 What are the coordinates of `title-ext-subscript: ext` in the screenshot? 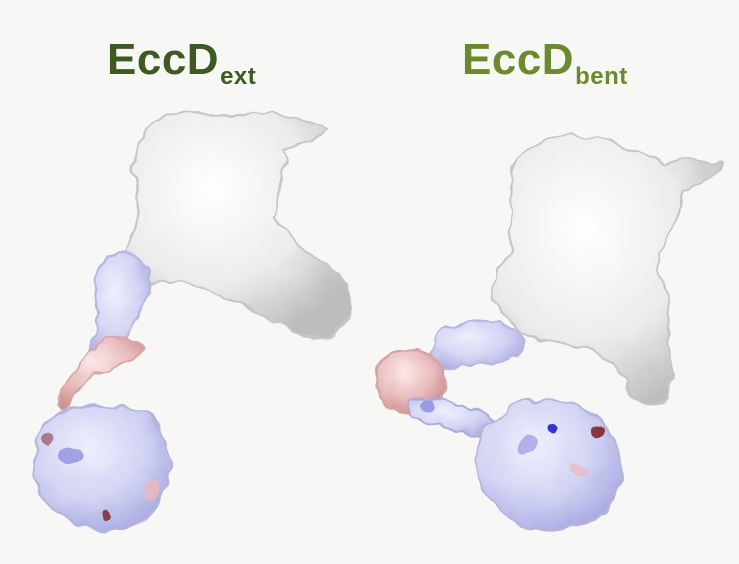 It's located at (238, 76).